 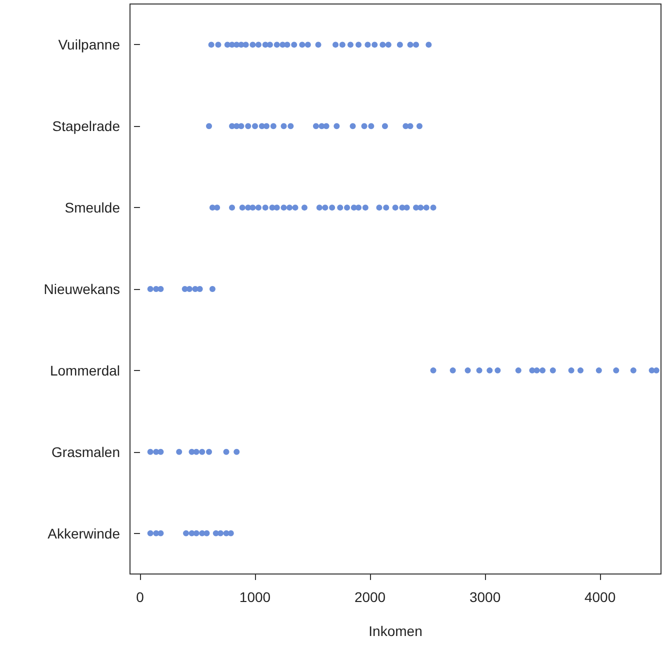 I want to click on y-tick-label: Nieuwekans, so click(x=82, y=289).